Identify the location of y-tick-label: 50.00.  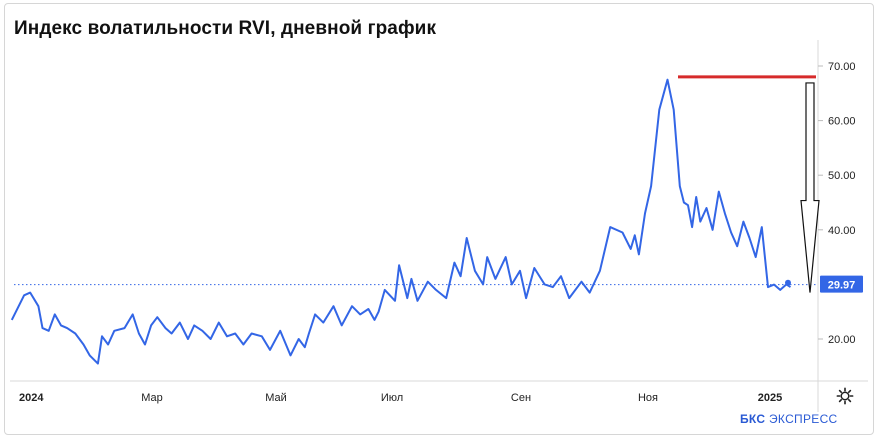
(842, 176).